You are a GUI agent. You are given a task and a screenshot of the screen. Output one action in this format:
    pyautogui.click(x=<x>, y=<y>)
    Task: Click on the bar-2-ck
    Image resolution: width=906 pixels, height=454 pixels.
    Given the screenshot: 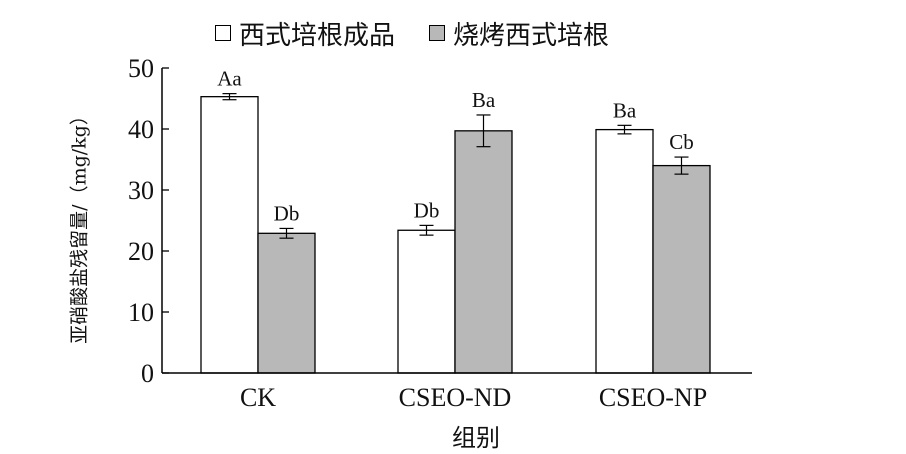 What is the action you would take?
    pyautogui.click(x=286, y=303)
    